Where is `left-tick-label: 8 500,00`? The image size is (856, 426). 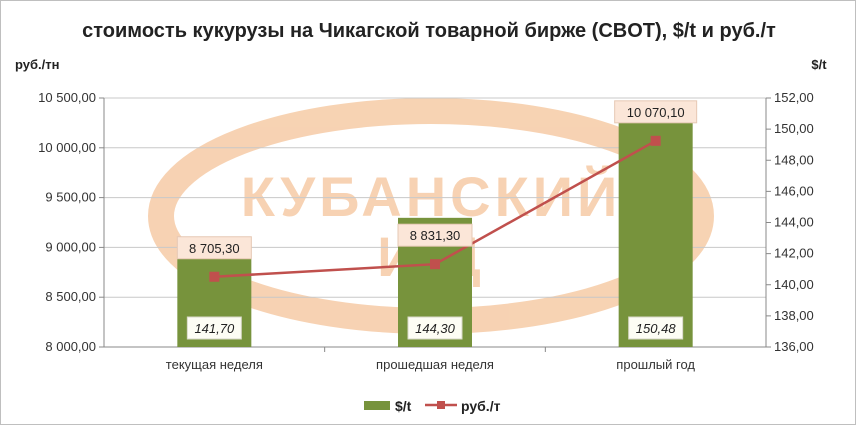
left-tick-label: 8 500,00 is located at coordinates (70, 296).